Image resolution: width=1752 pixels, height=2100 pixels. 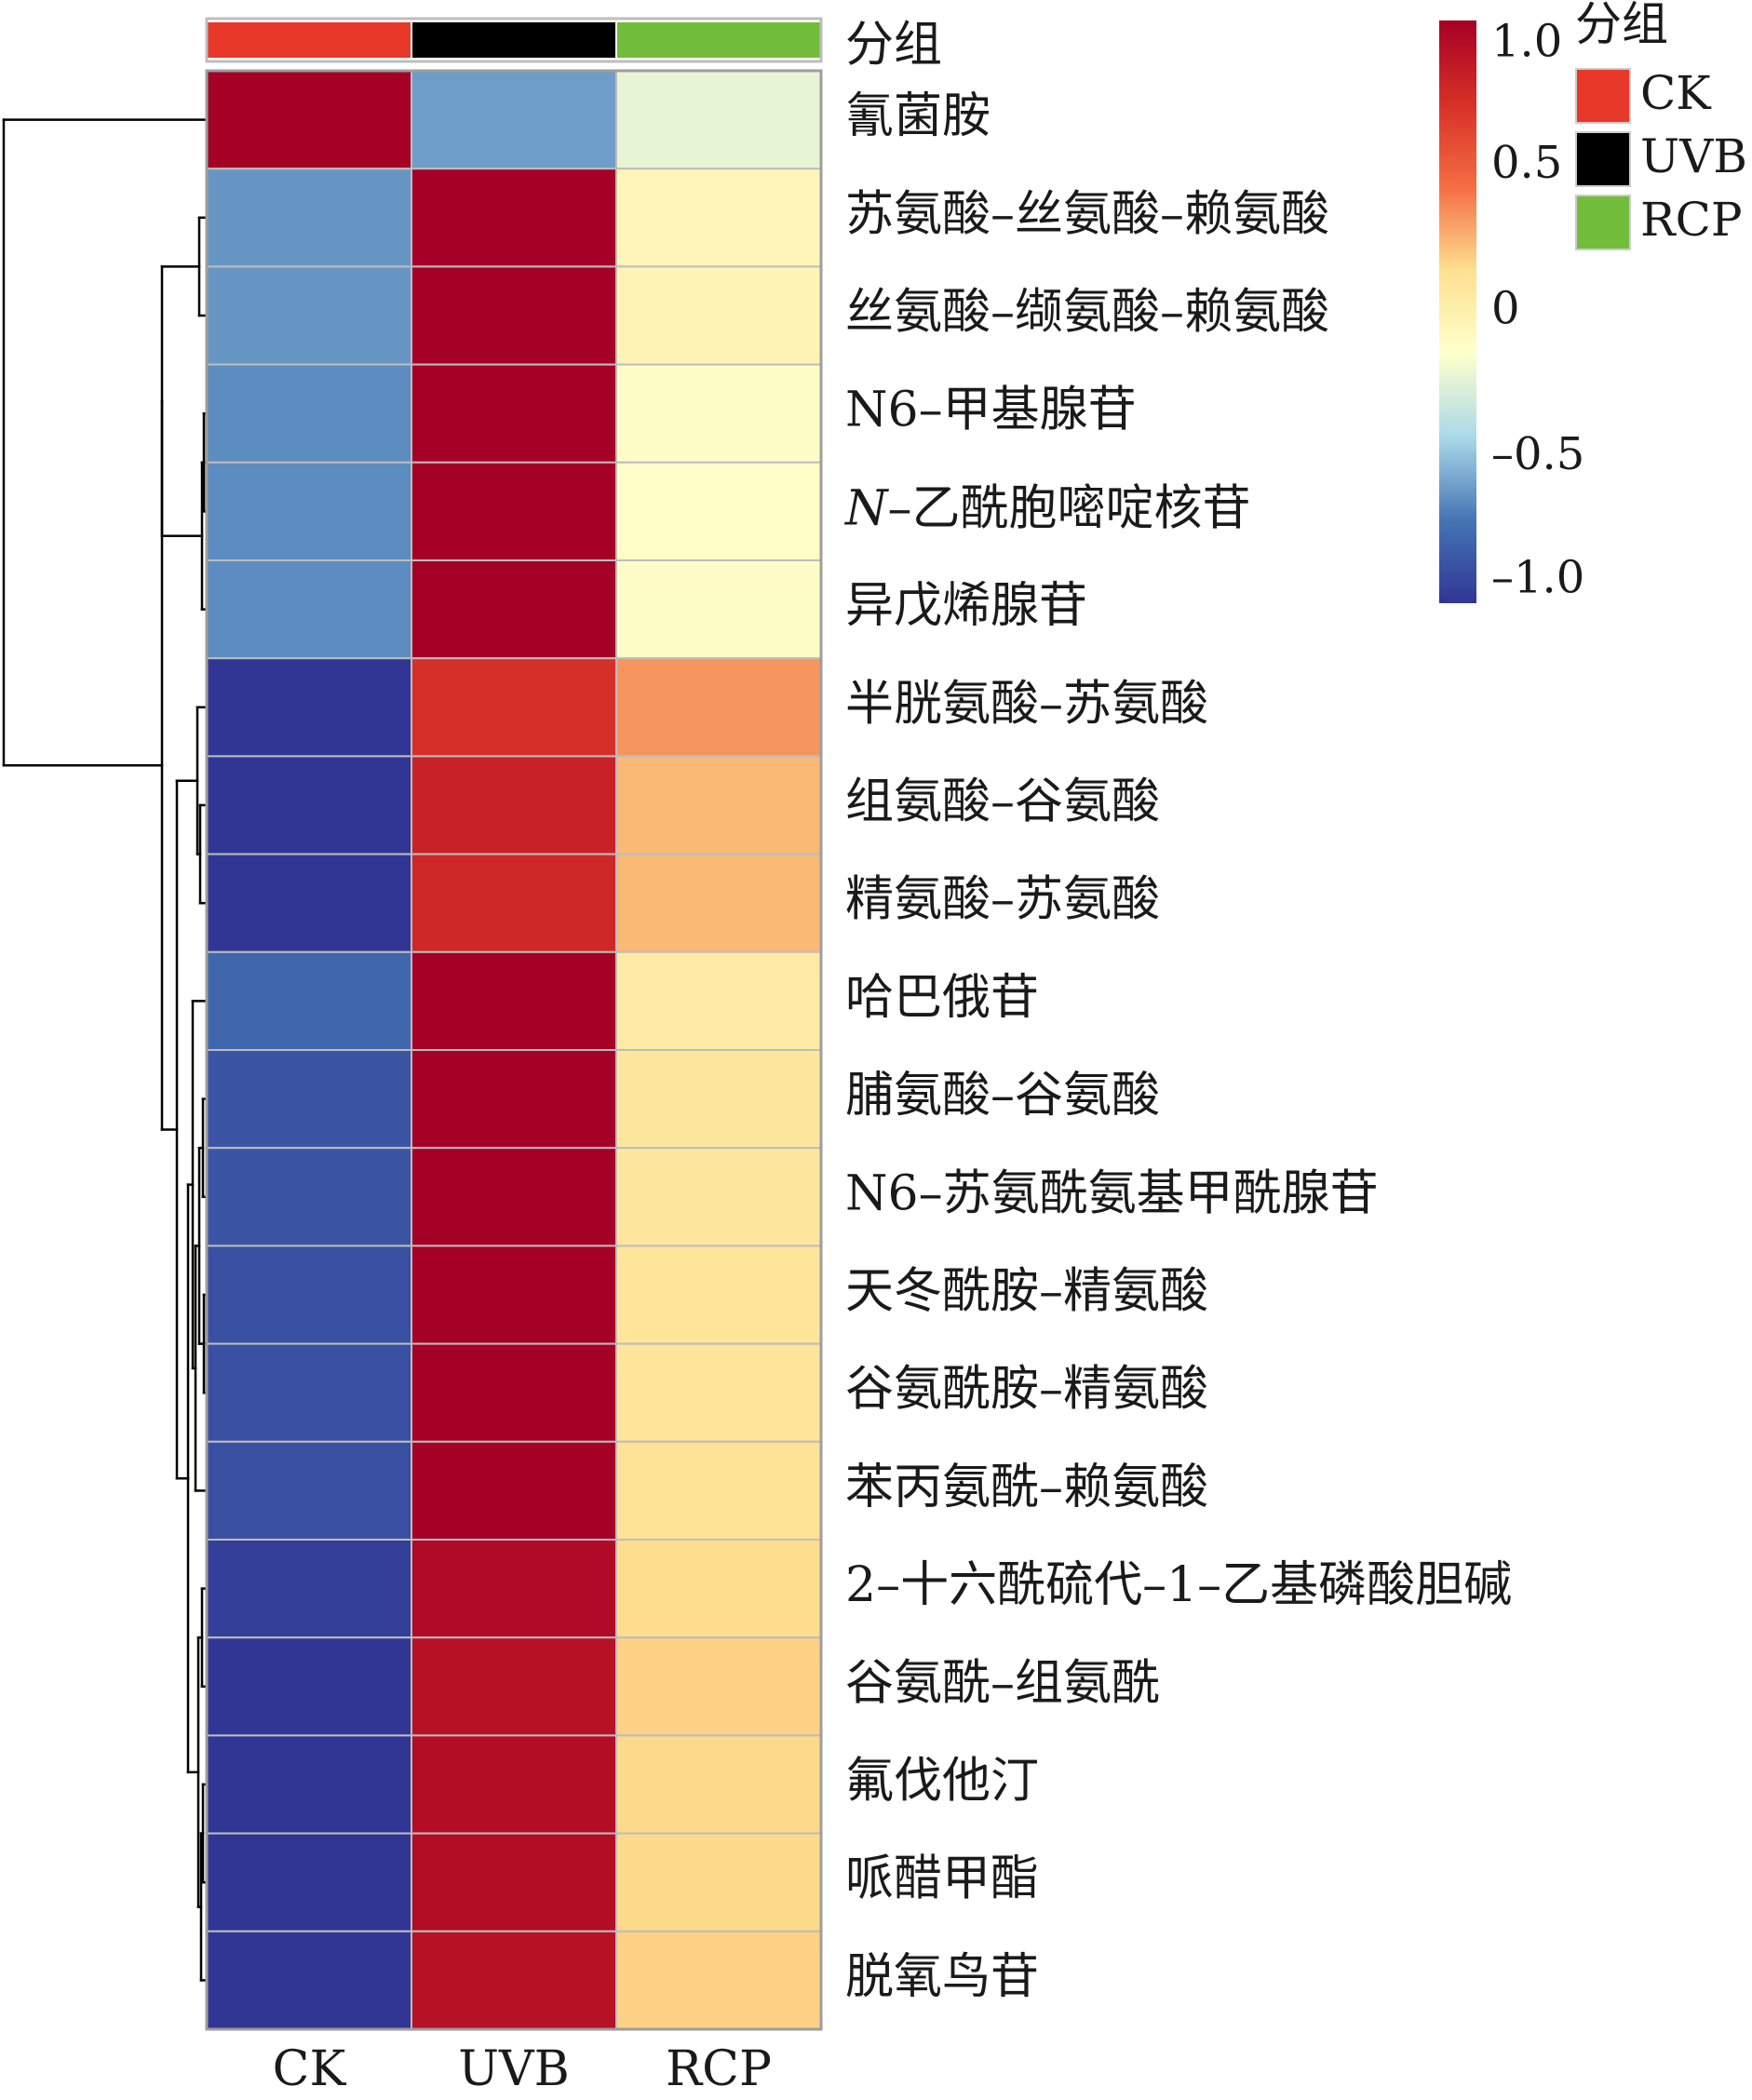 What do you see at coordinates (1537, 310) in the screenshot?
I see `color-scale-ticks: 1.0 0.5 0 –0.5 –1.0` at bounding box center [1537, 310].